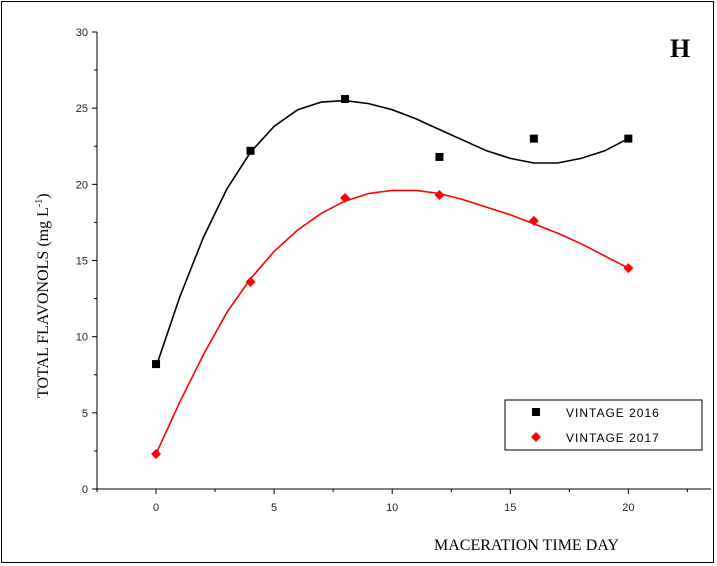  Describe the element at coordinates (85, 490) in the screenshot. I see `y-tick-label: 0` at that location.